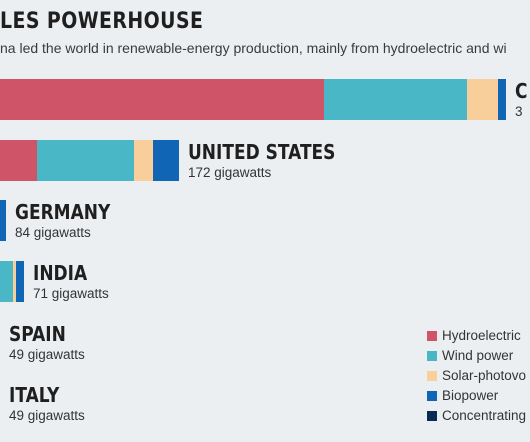 The image size is (530, 442). Describe the element at coordinates (484, 415) in the screenshot. I see `legend-label: Concentrating` at that location.